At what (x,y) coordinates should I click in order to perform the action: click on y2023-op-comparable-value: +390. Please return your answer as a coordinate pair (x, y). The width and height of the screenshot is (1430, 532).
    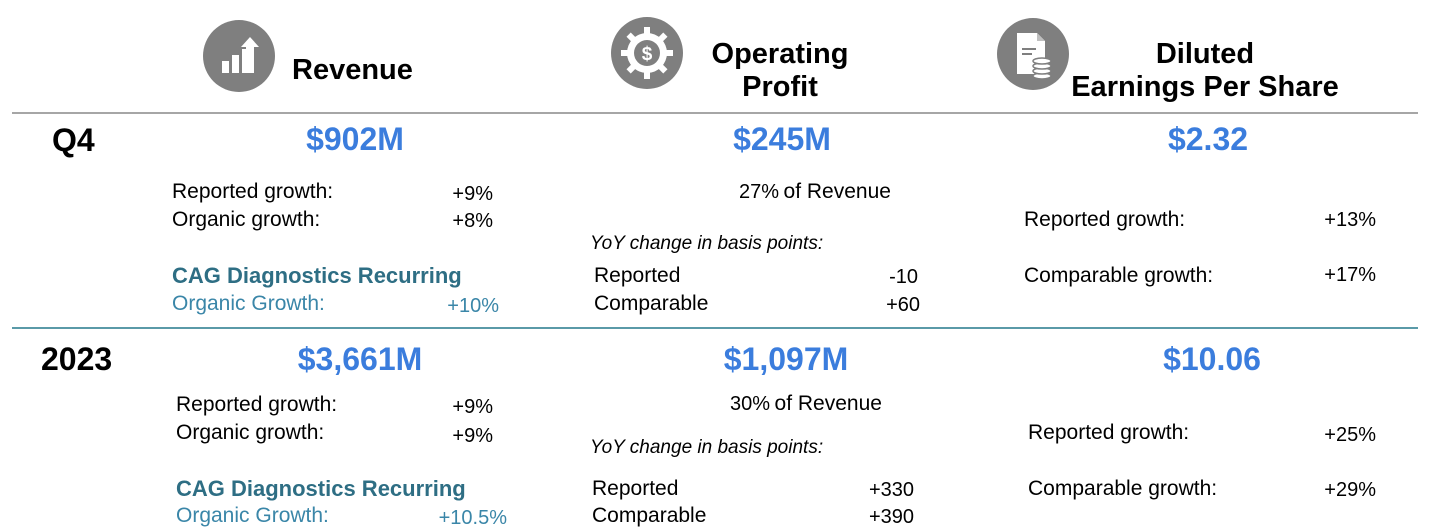
    Looking at the image, I should click on (891, 517).